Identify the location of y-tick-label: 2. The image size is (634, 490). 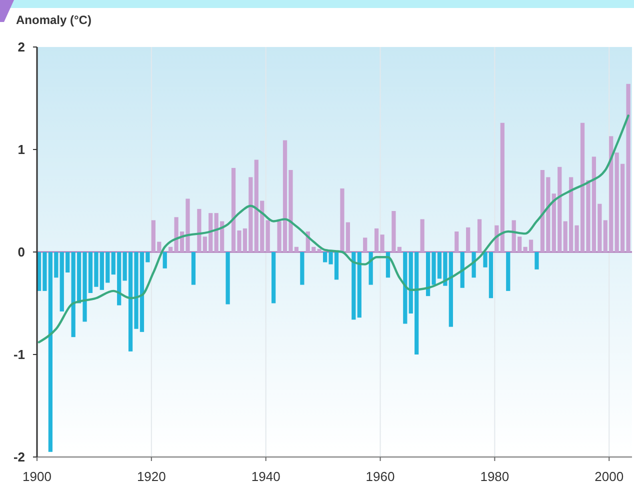
(21, 47).